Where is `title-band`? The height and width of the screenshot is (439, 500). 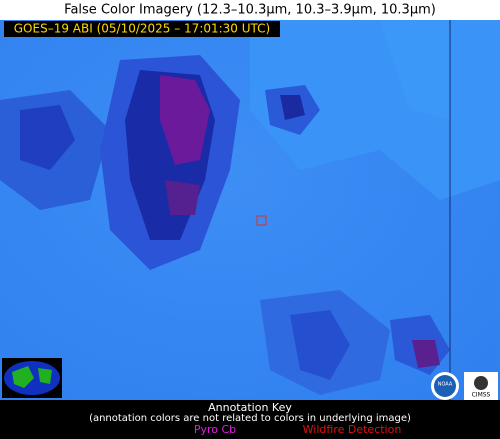 title-band is located at coordinates (250, 10).